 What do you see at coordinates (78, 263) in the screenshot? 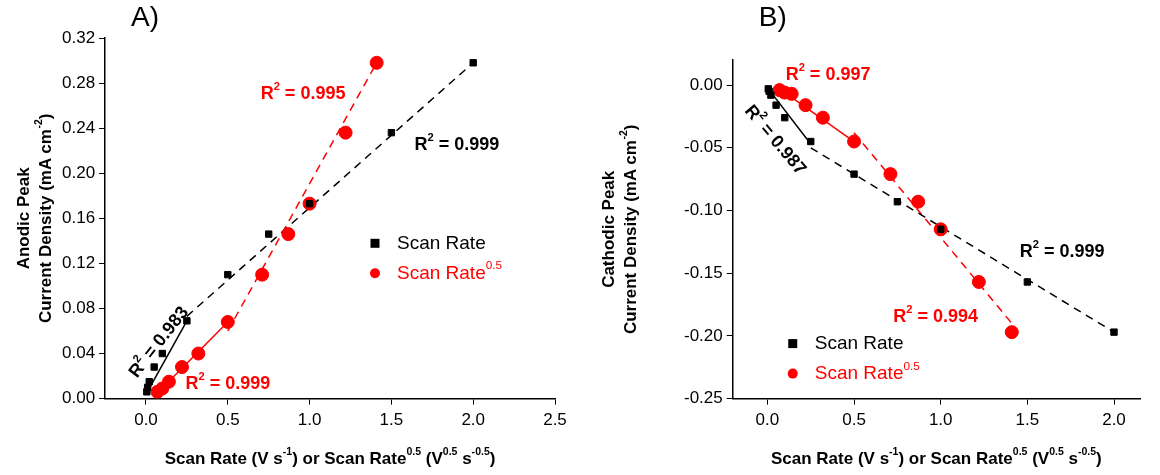
I see `y-tick-label: 0.12` at bounding box center [78, 263].